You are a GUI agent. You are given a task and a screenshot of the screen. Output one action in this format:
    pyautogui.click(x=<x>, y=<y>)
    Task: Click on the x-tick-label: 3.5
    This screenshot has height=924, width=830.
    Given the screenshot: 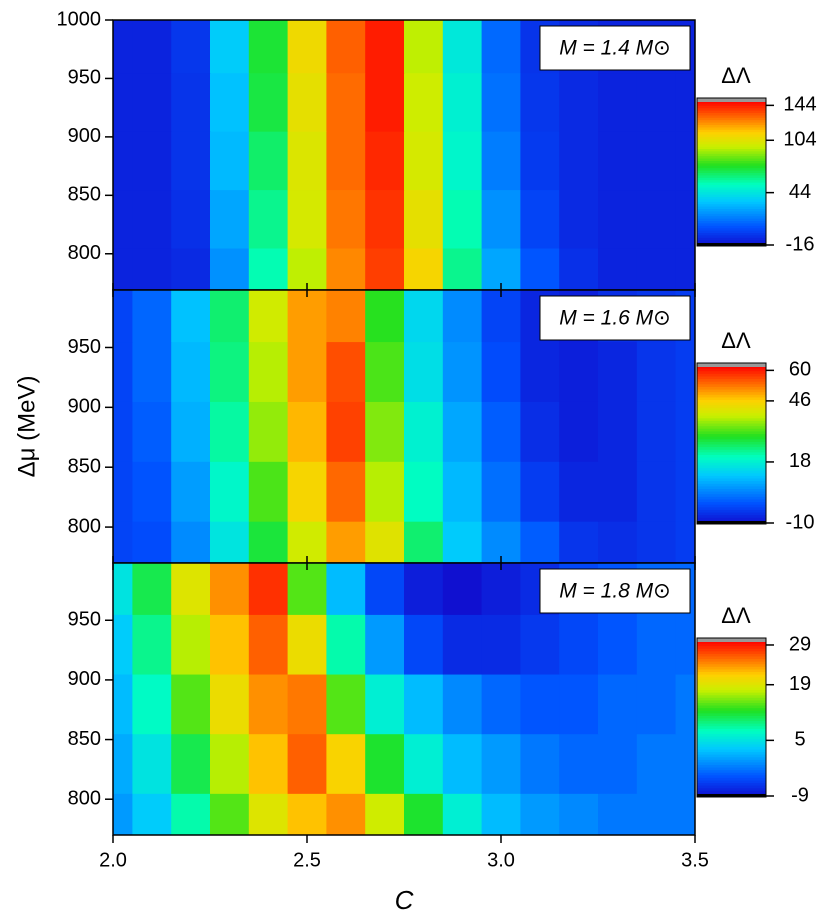 What is the action you would take?
    pyautogui.click(x=695, y=860)
    